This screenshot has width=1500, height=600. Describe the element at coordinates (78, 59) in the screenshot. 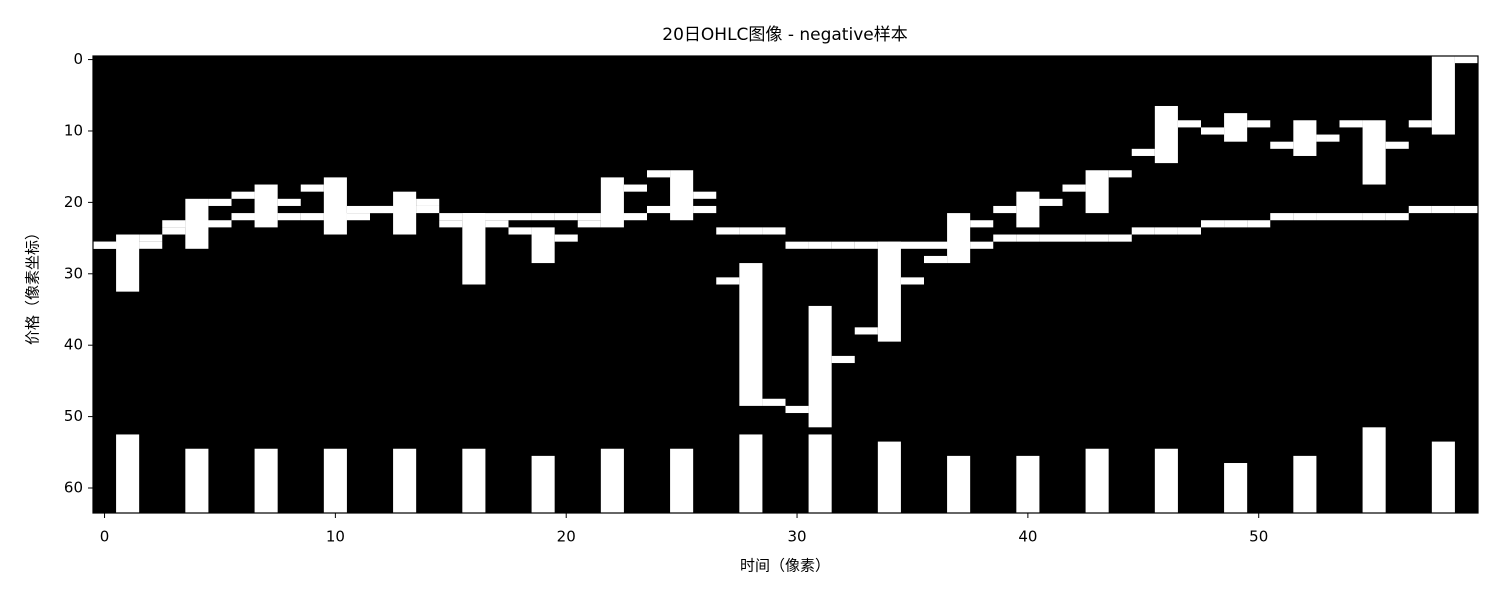

I see `y-tick-label: 0` at that location.